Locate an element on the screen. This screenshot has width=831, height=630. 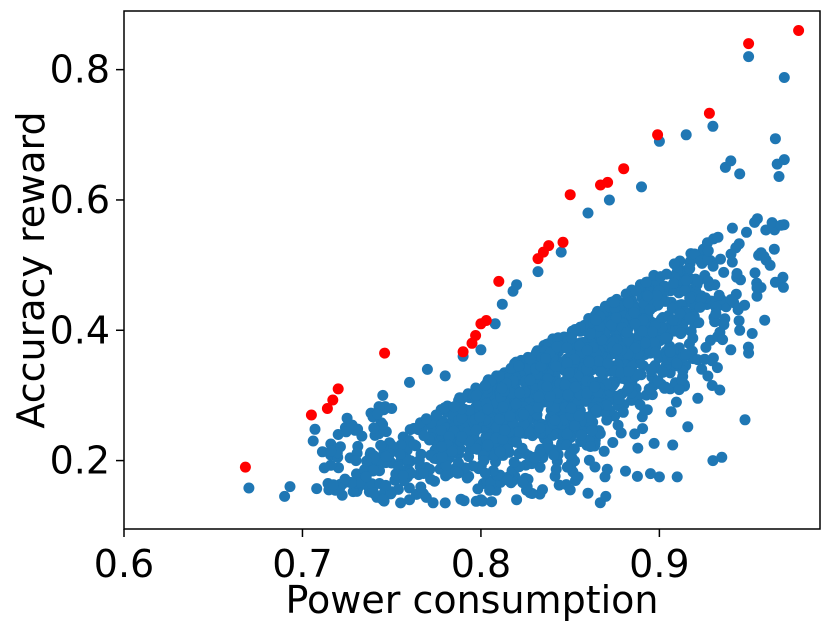
x-axis-label: Power consumption is located at coordinates (471, 600).